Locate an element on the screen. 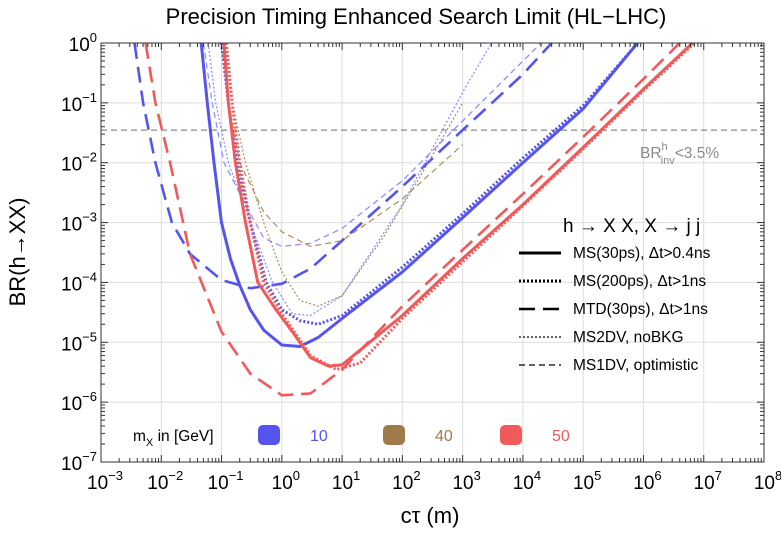 The image size is (781, 534). y-axis-label: BR(h→XX) is located at coordinates (17, 252).